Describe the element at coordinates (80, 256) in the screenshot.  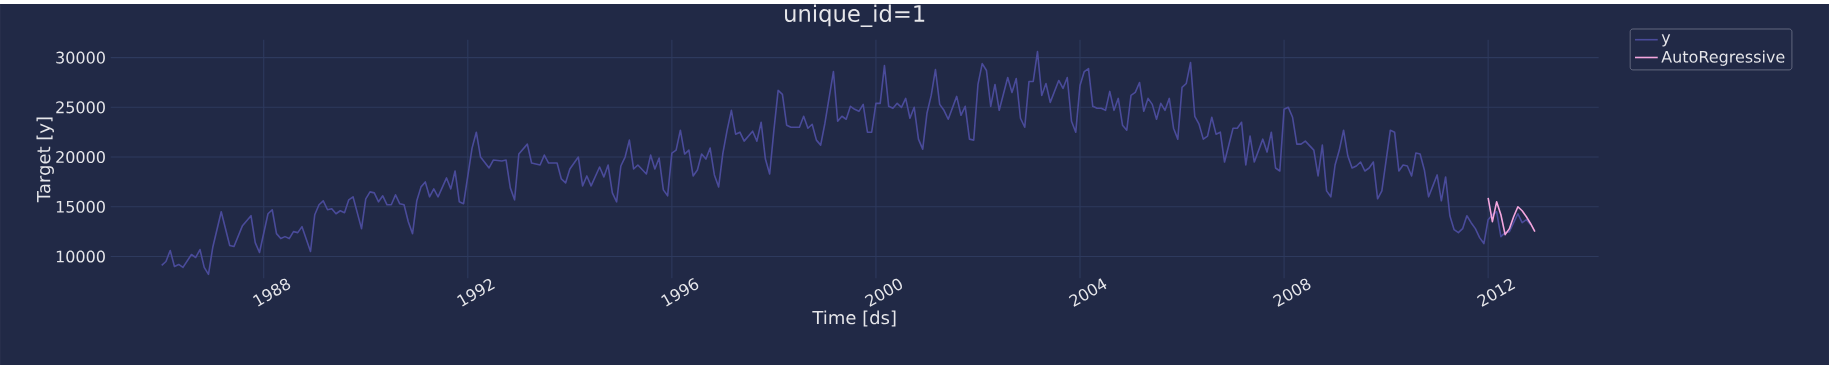
I see `y-tick-label: 10000` at that location.